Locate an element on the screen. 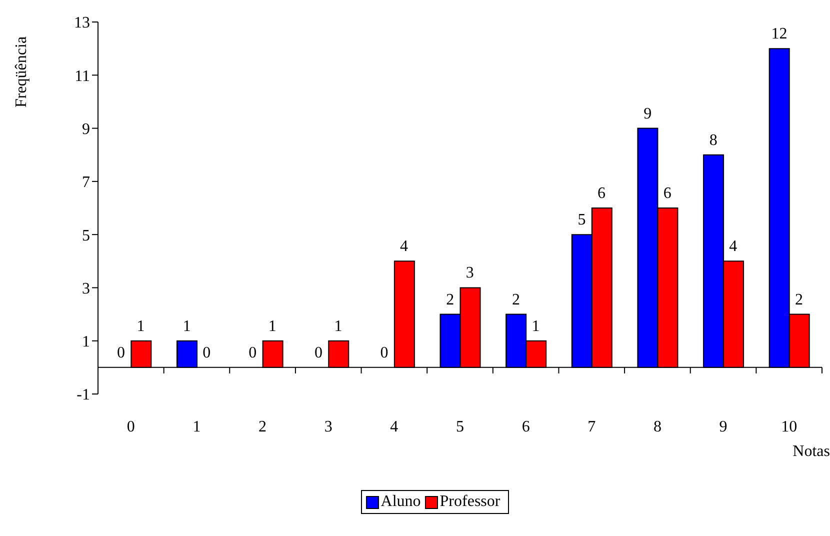  x-tick-label: 3 is located at coordinates (328, 427).